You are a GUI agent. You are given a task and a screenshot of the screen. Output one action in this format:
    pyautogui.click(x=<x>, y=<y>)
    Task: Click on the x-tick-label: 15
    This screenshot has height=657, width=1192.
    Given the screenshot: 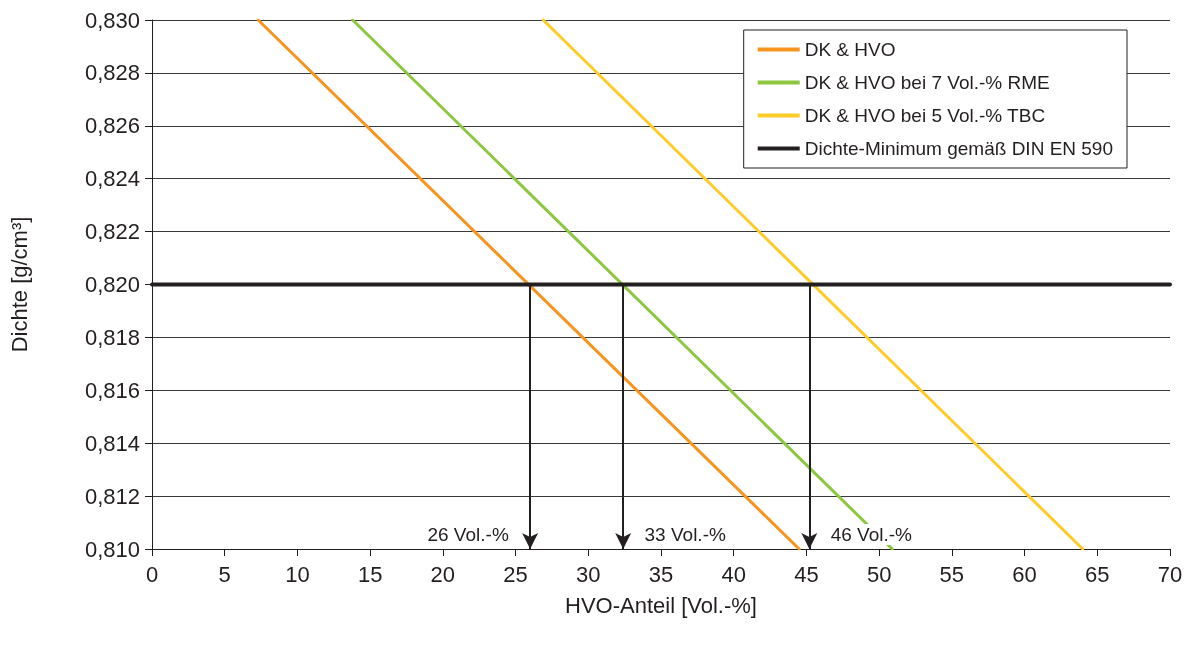 What is the action you would take?
    pyautogui.click(x=370, y=574)
    